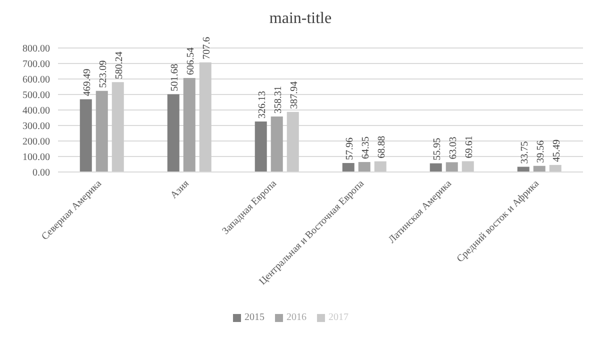 The width and height of the screenshot is (605, 340). I want to click on data-label: 68.88, so click(382, 147).